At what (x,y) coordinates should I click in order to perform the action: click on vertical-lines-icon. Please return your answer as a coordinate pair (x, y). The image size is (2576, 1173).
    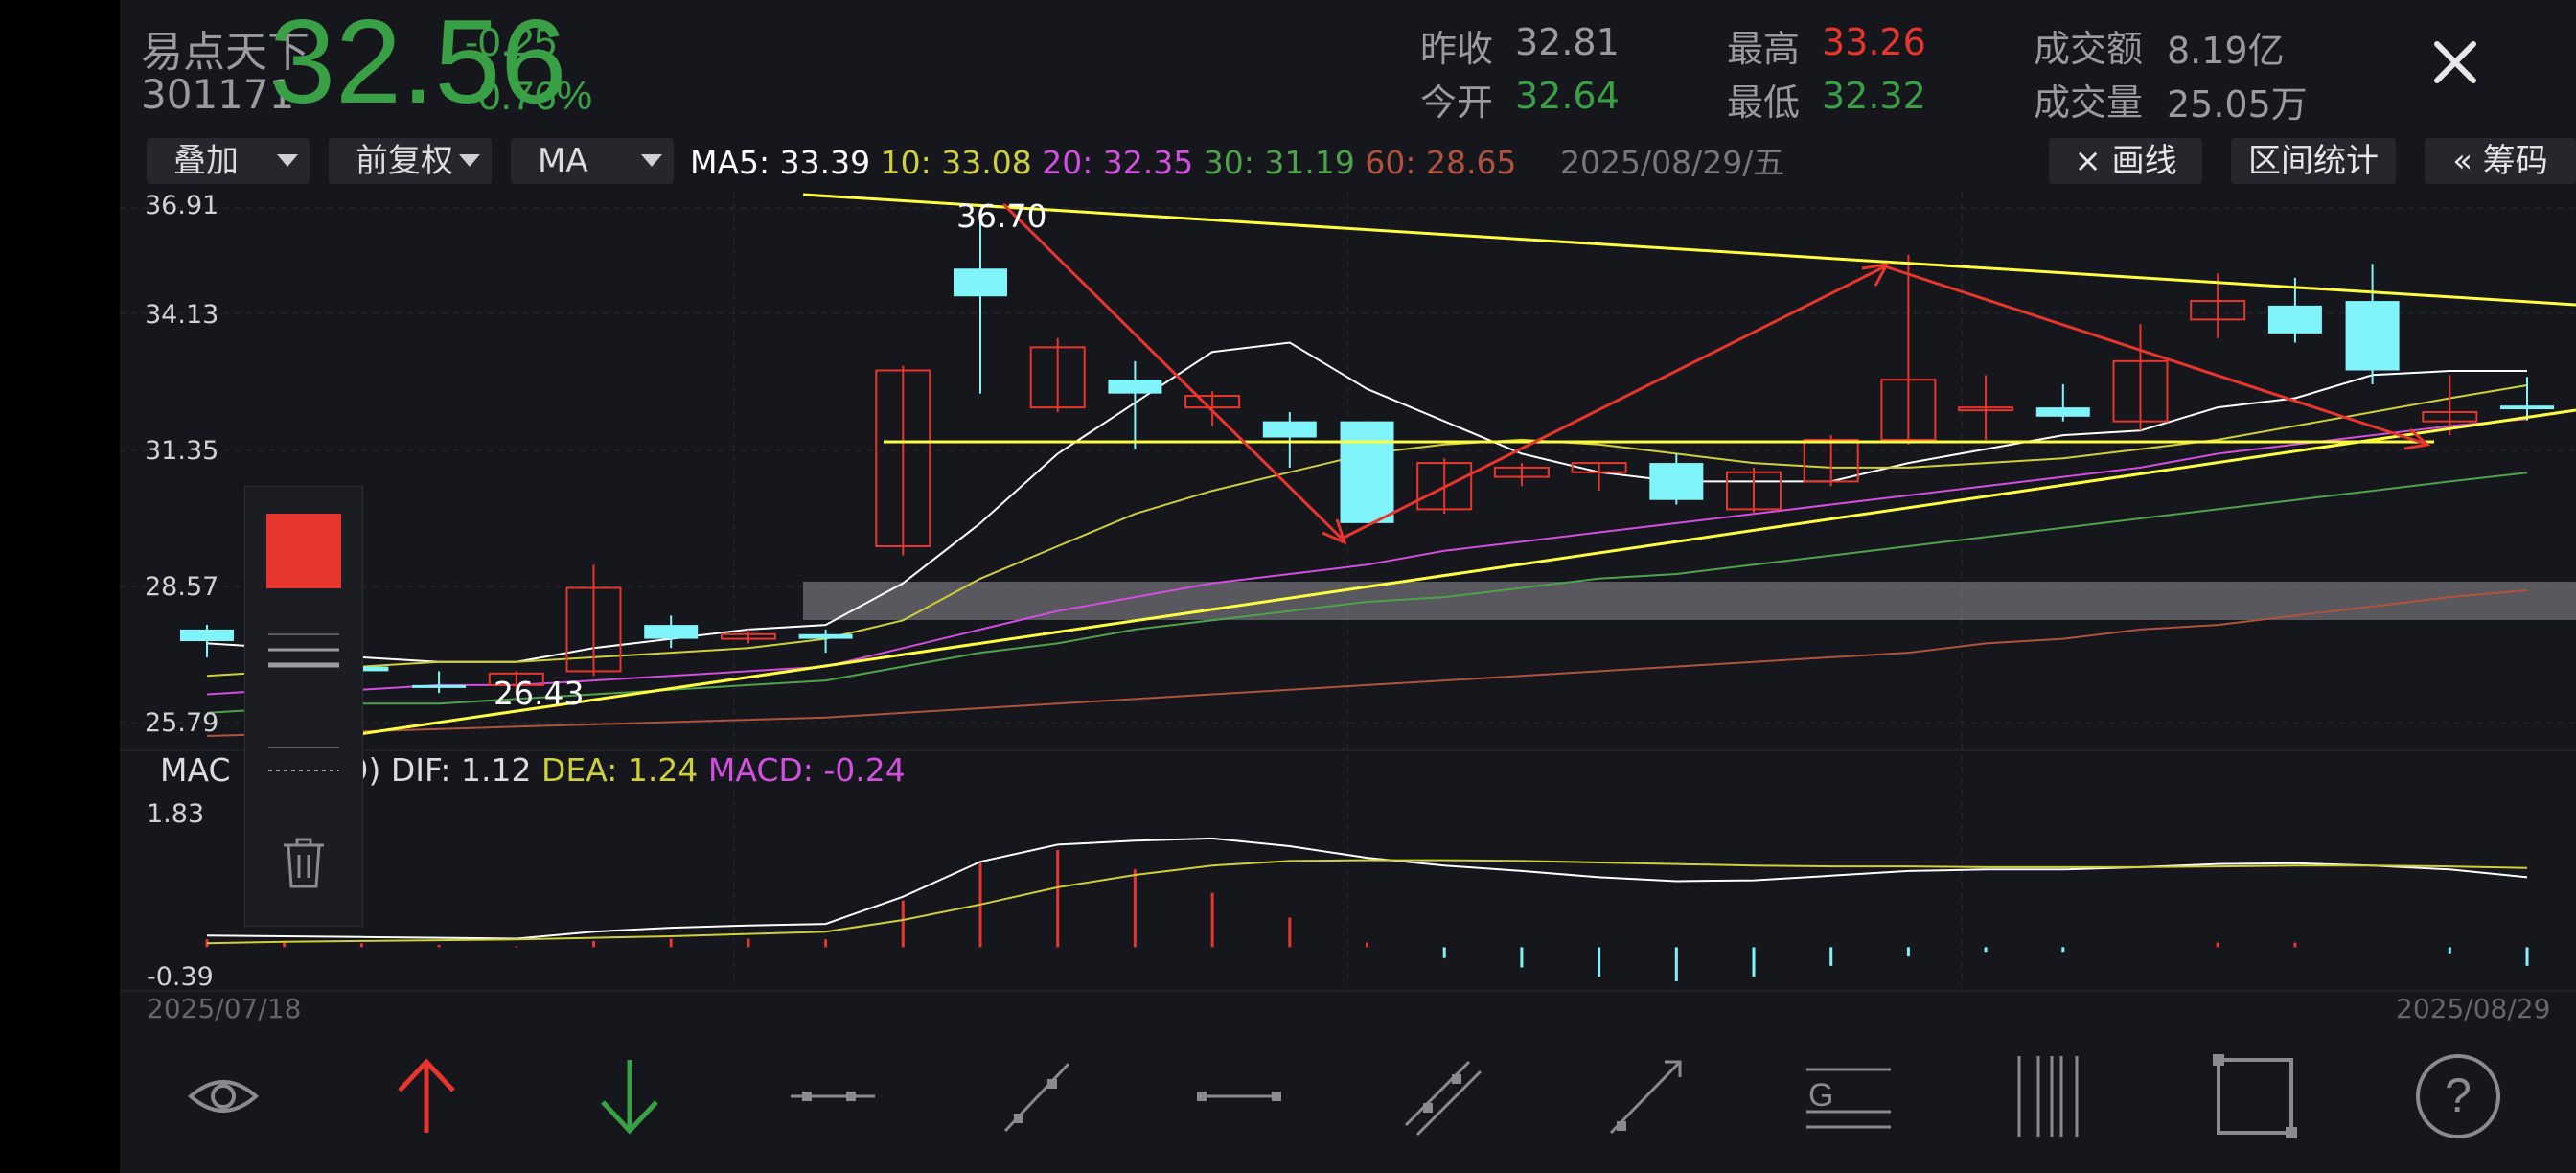
    Looking at the image, I should click on (2052, 1096).